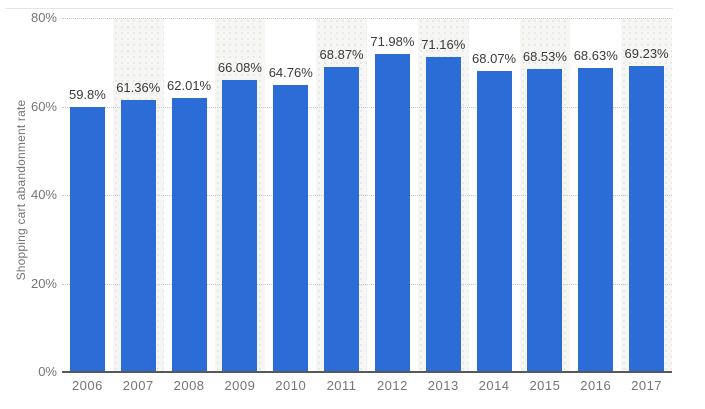  I want to click on x-tick-label-2015: 2015, so click(545, 385).